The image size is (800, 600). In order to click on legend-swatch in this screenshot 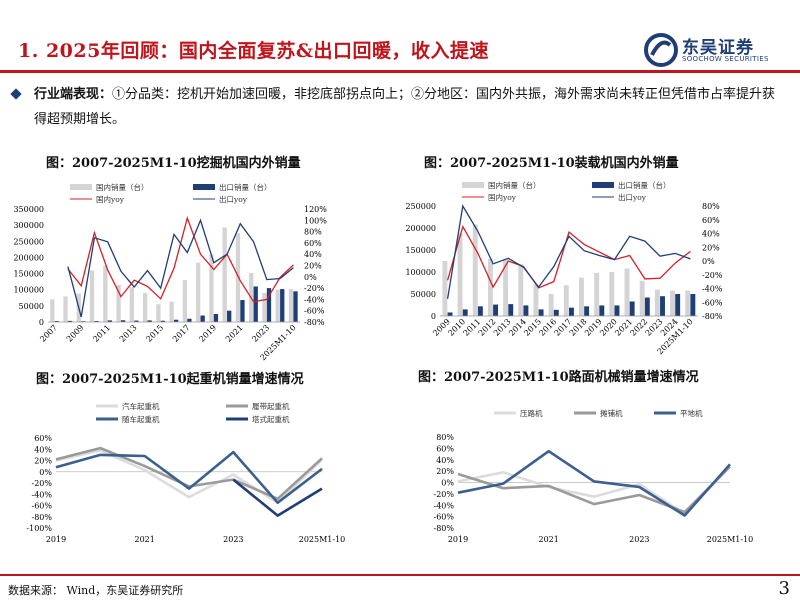, I will do `click(603, 185)`.